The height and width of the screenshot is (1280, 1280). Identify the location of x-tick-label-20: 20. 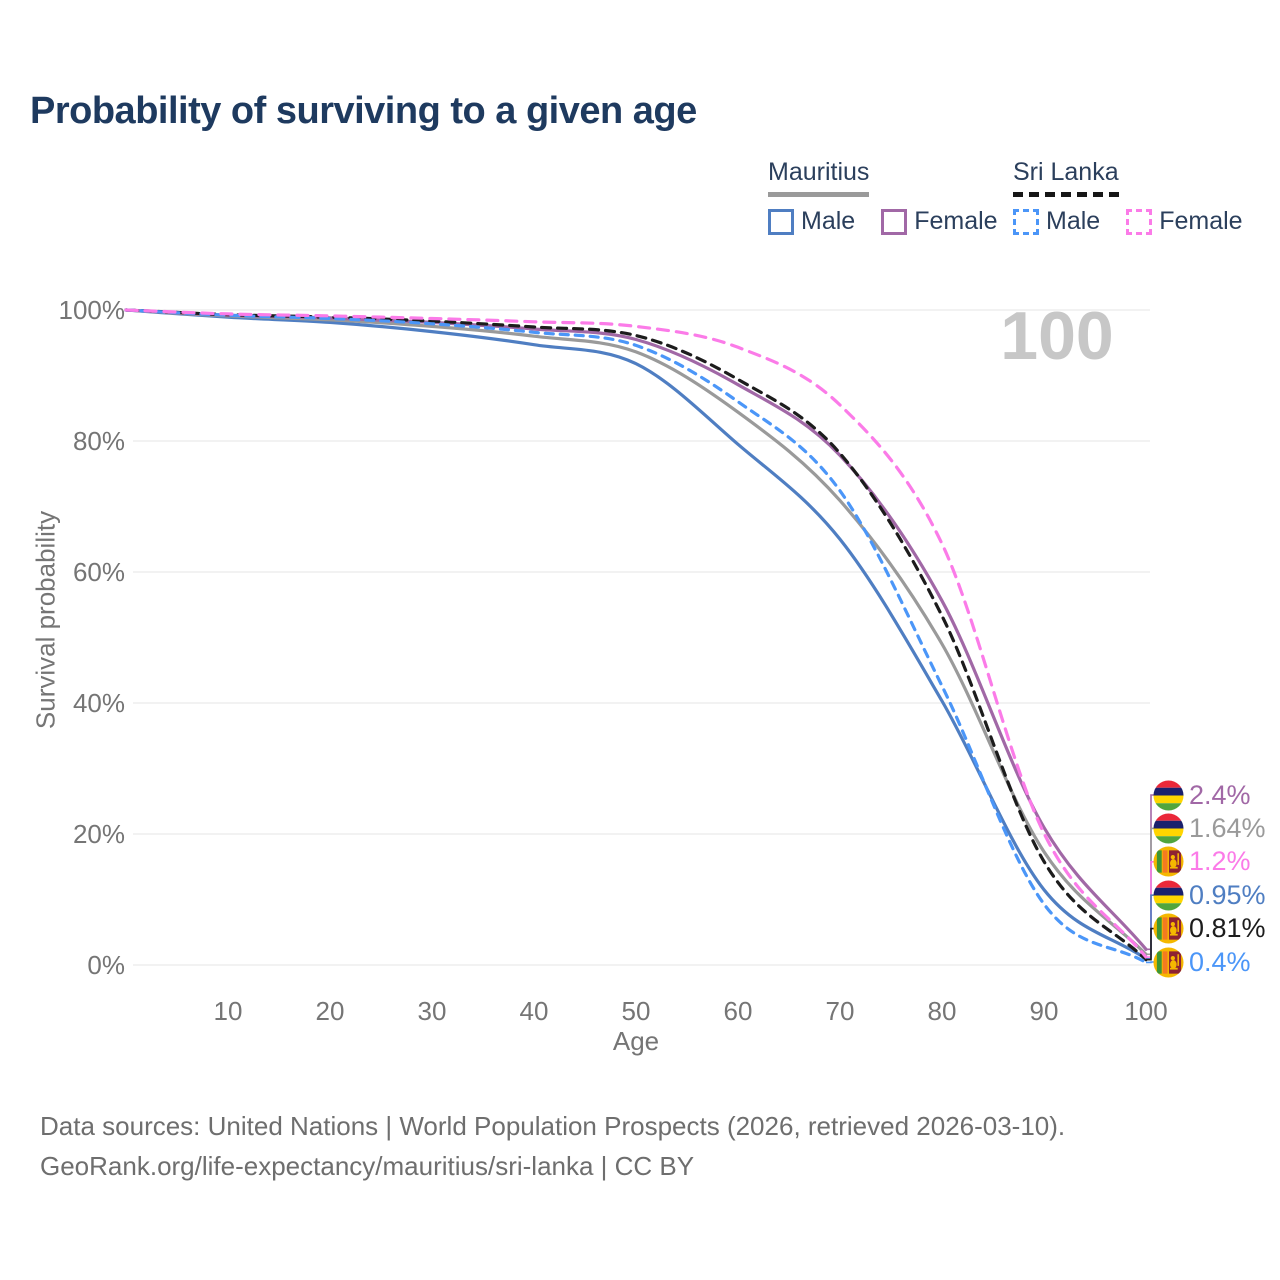
(330, 1011).